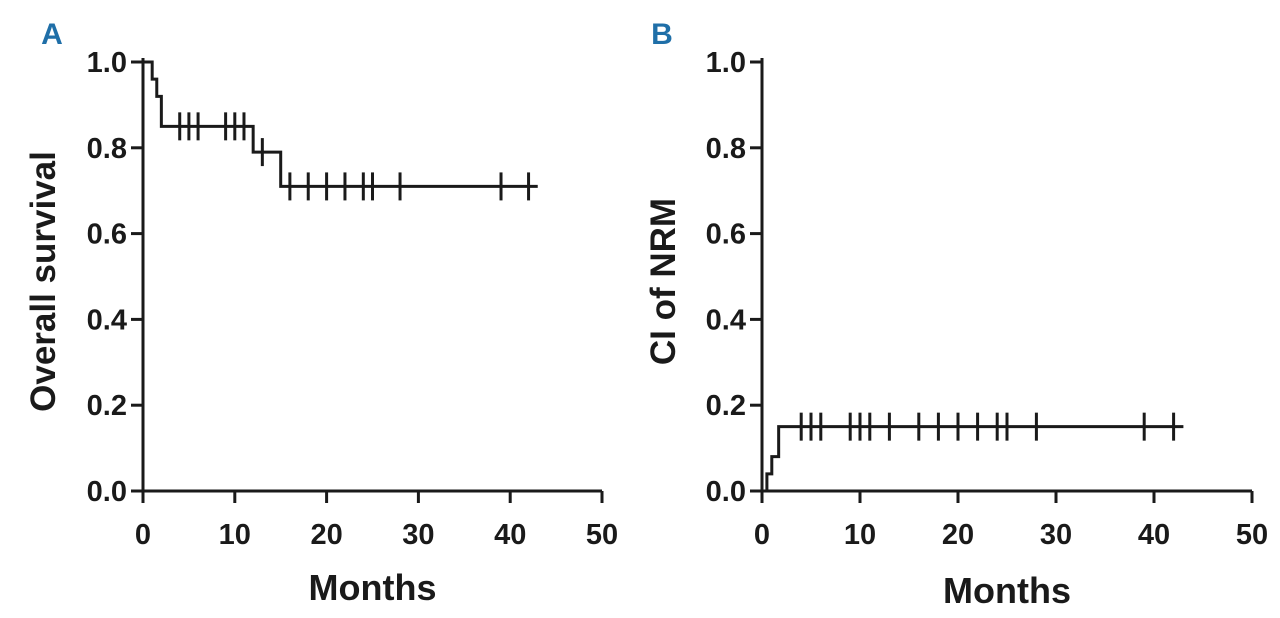 The width and height of the screenshot is (1280, 618). I want to click on y-axis-title: CI of NRM, so click(663, 281).